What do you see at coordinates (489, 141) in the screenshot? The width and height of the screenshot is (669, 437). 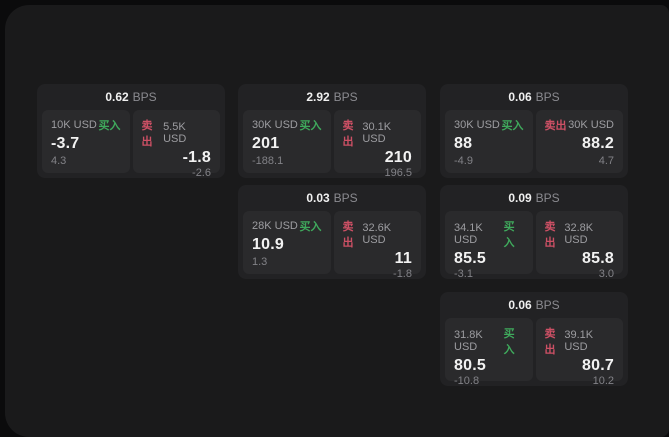 I see `buy-cell: 30K USD 买入 88 -4.9` at bounding box center [489, 141].